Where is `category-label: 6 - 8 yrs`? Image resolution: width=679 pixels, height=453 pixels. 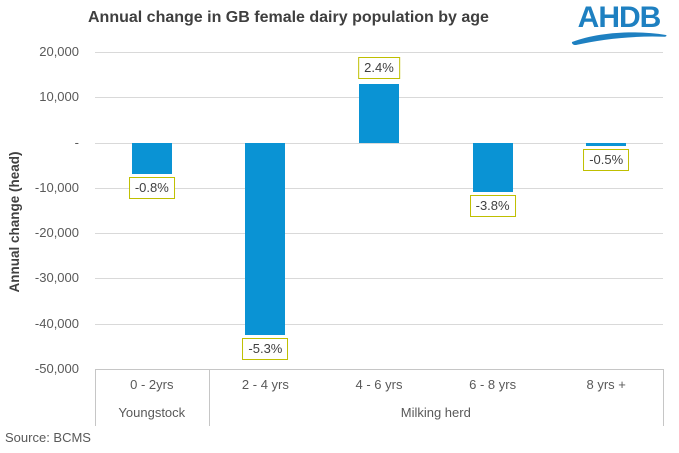 category-label: 6 - 8 yrs is located at coordinates (493, 384).